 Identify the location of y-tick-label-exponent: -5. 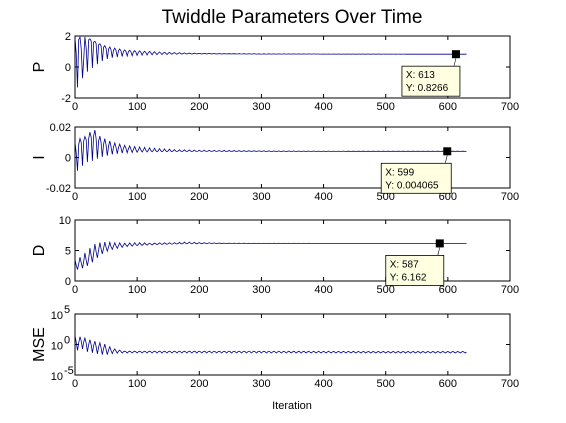
(69, 371).